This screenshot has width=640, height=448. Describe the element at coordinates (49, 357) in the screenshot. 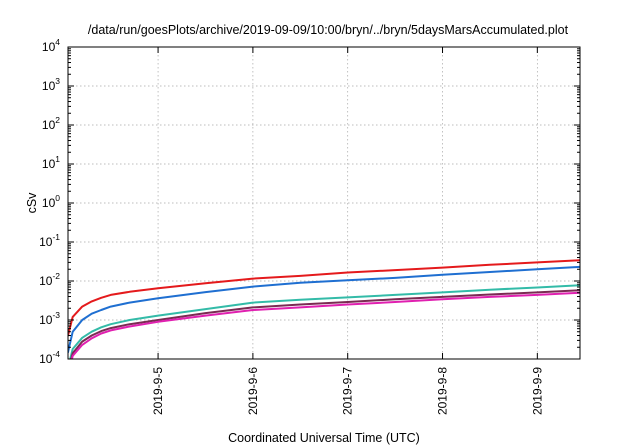

I see `y-tick-label: 10⁻⁴` at that location.